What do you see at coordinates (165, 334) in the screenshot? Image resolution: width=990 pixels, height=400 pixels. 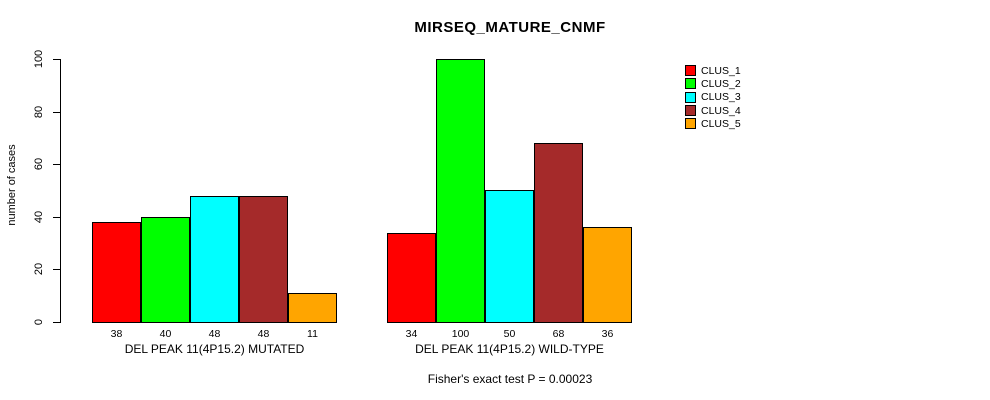 I see `bar-value-label: 40` at bounding box center [165, 334].